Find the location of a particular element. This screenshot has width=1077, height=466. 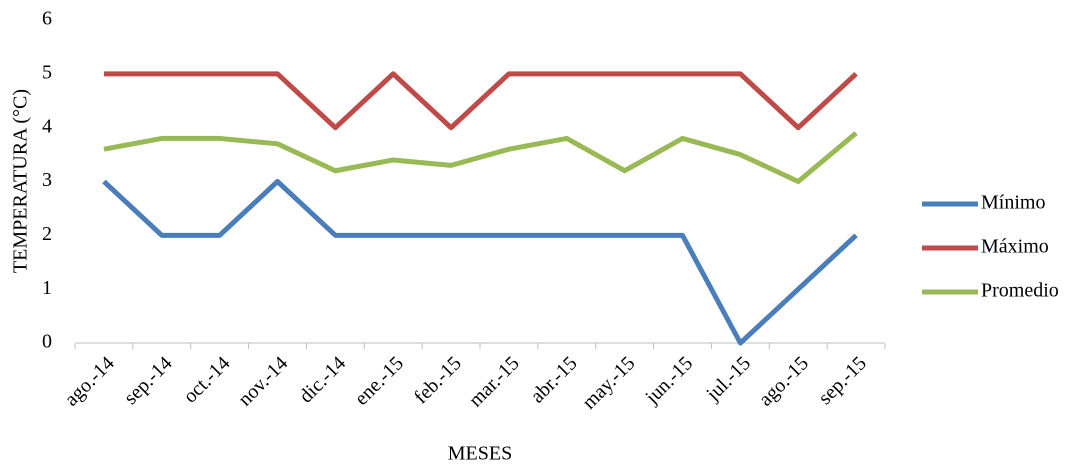

x-tick-label: jul.-15 is located at coordinates (729, 379).